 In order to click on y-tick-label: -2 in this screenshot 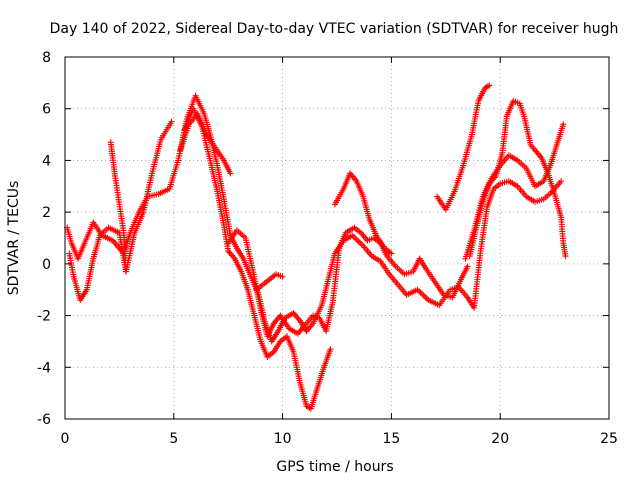, I will do `click(44, 317)`.